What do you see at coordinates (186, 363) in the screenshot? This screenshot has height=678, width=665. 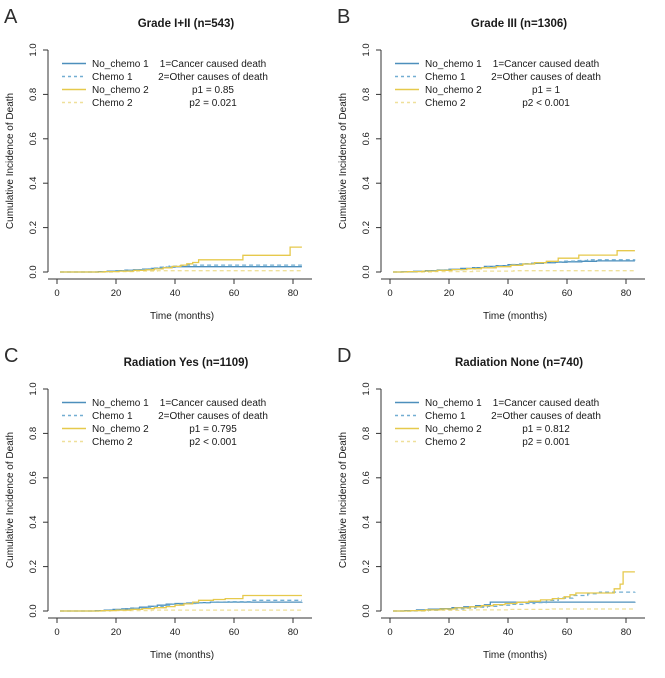 I see `chart-title: Radiation Yes (n=1109)` at bounding box center [186, 363].